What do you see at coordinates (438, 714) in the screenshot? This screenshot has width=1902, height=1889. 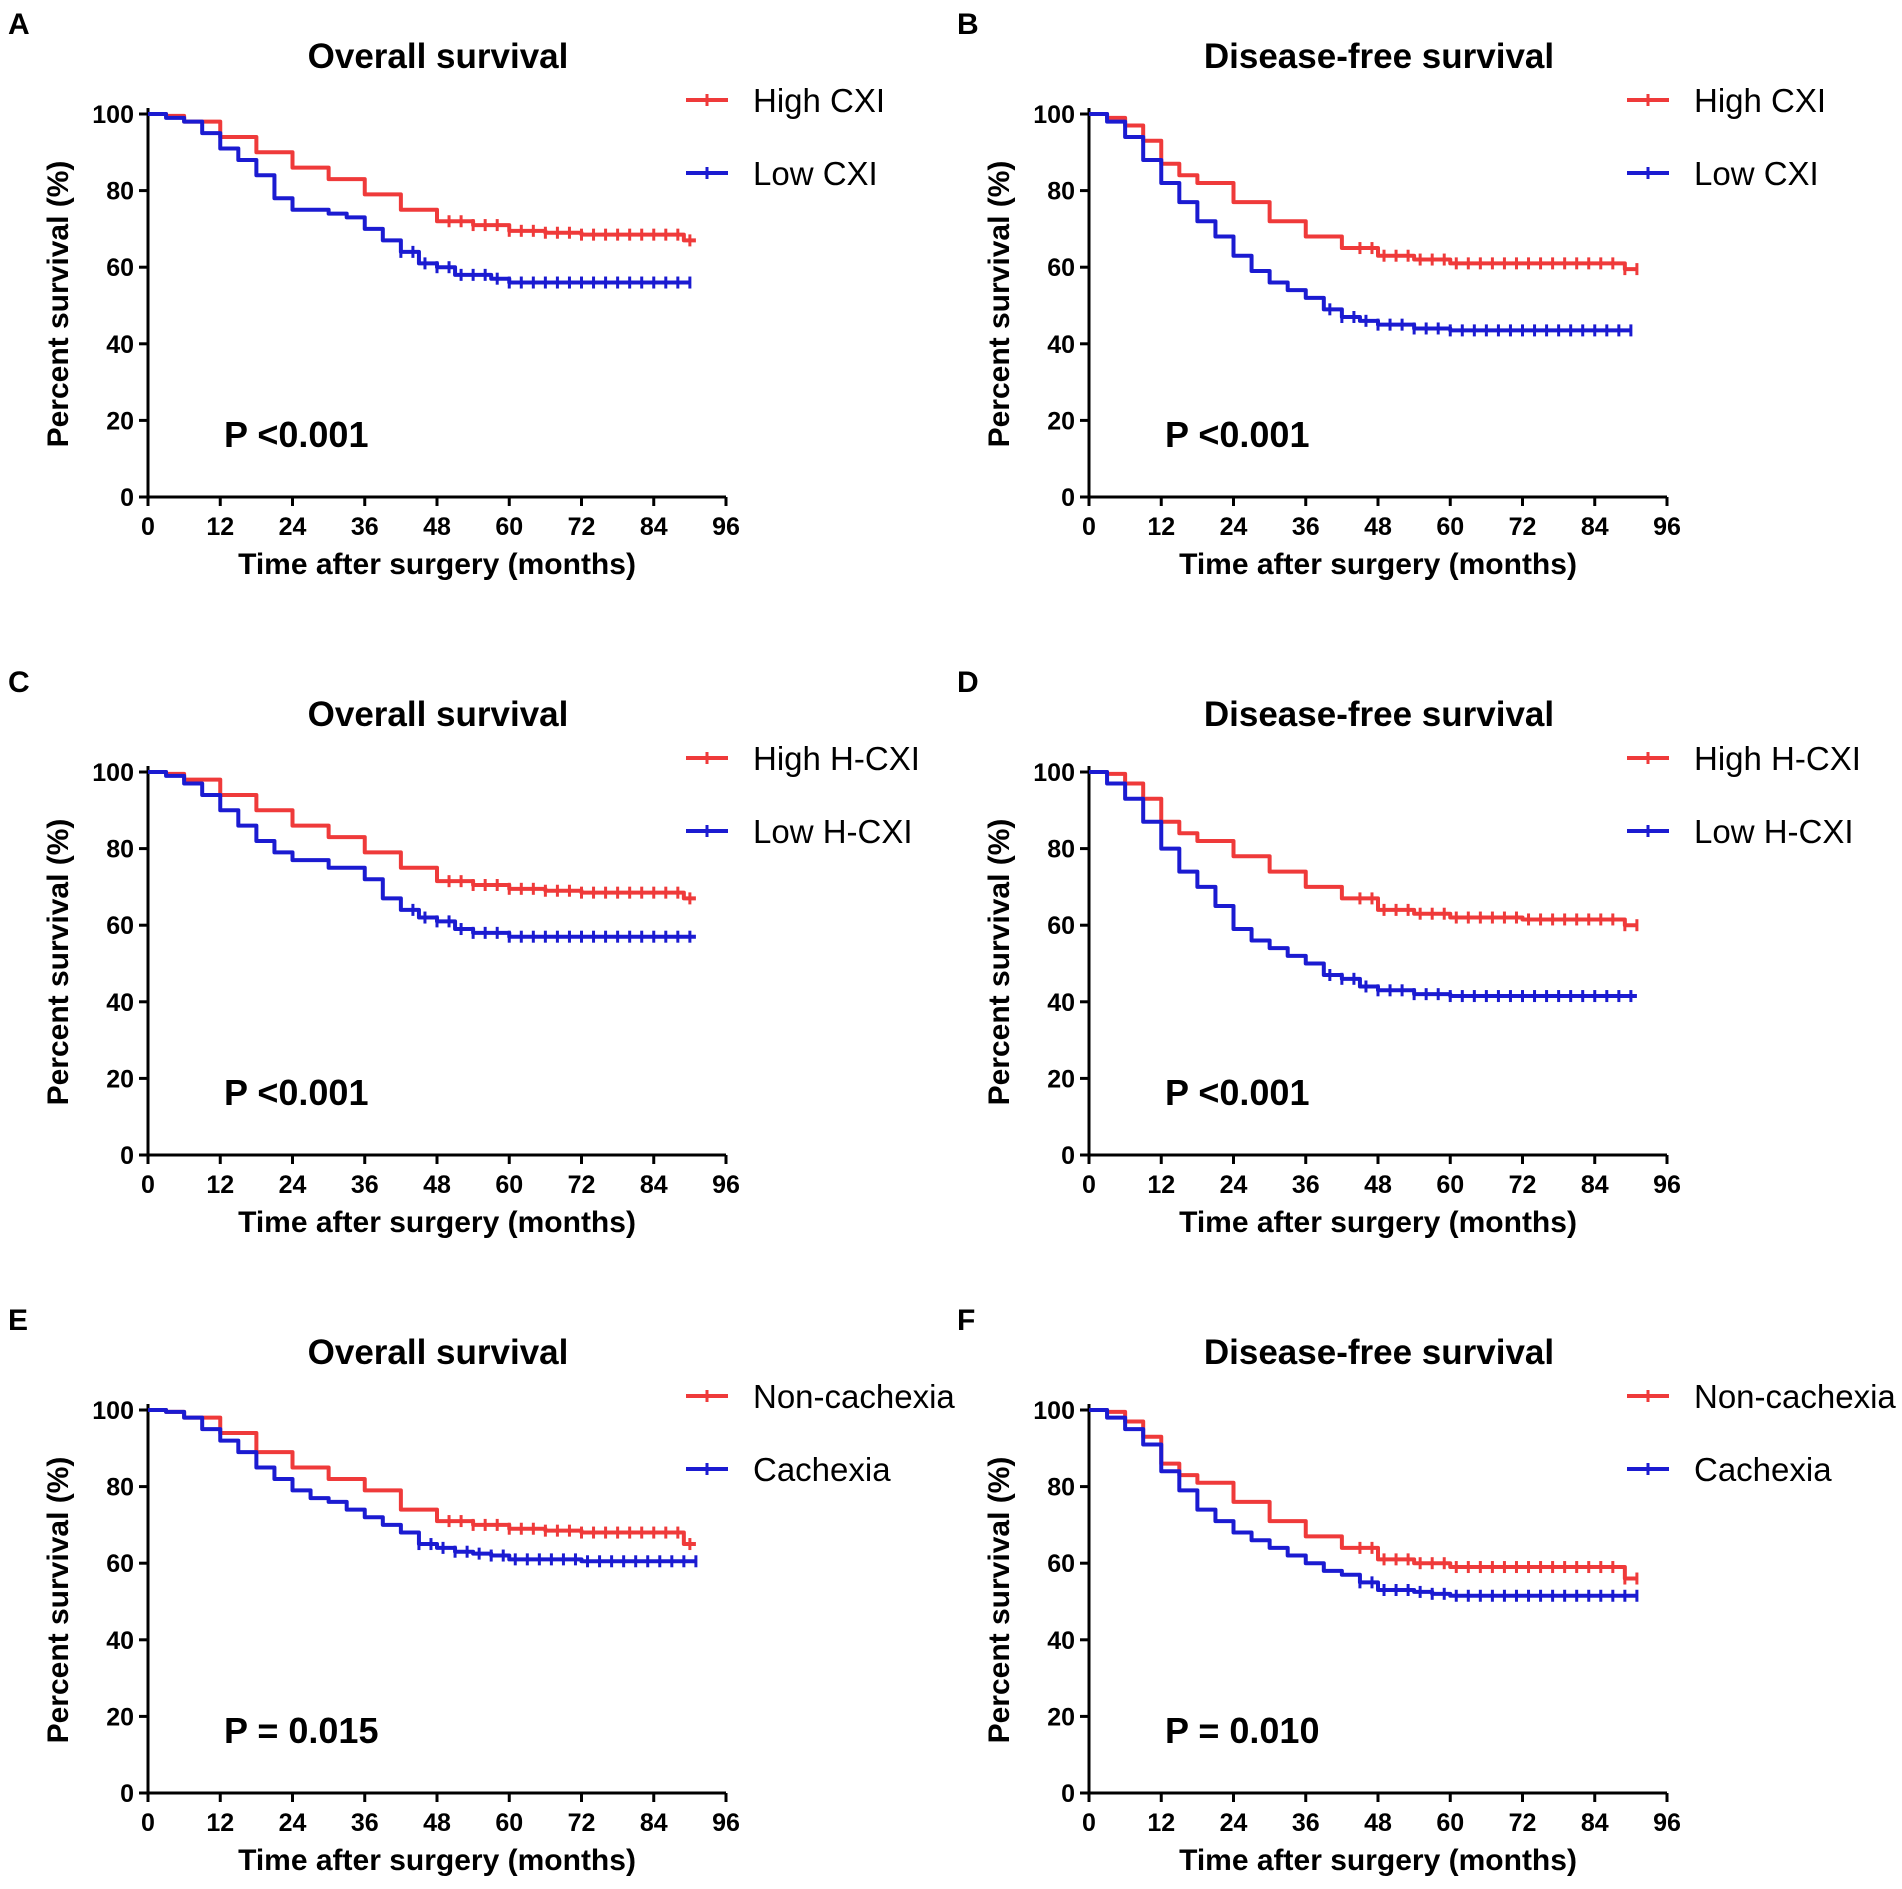 I see `chart-title: Overall survival` at bounding box center [438, 714].